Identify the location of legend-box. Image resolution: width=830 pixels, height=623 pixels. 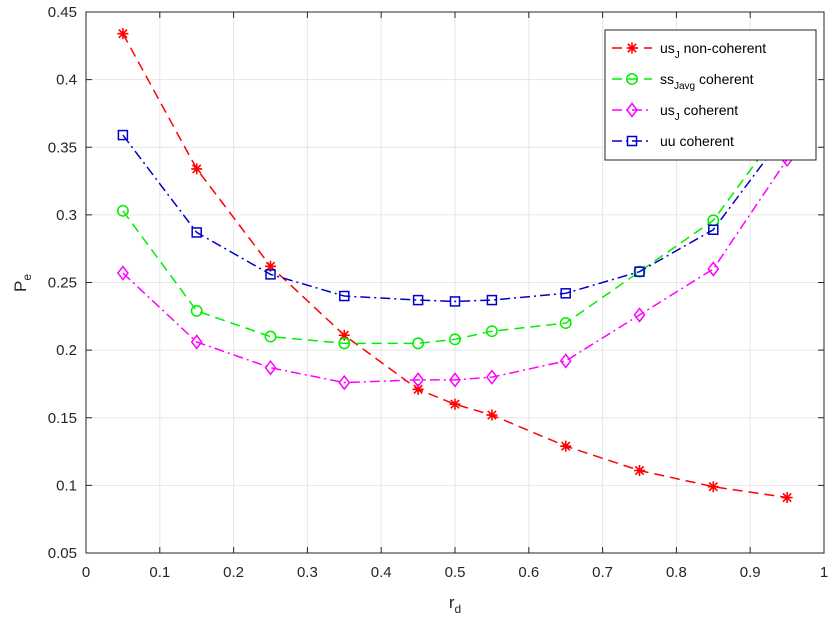
(710, 95).